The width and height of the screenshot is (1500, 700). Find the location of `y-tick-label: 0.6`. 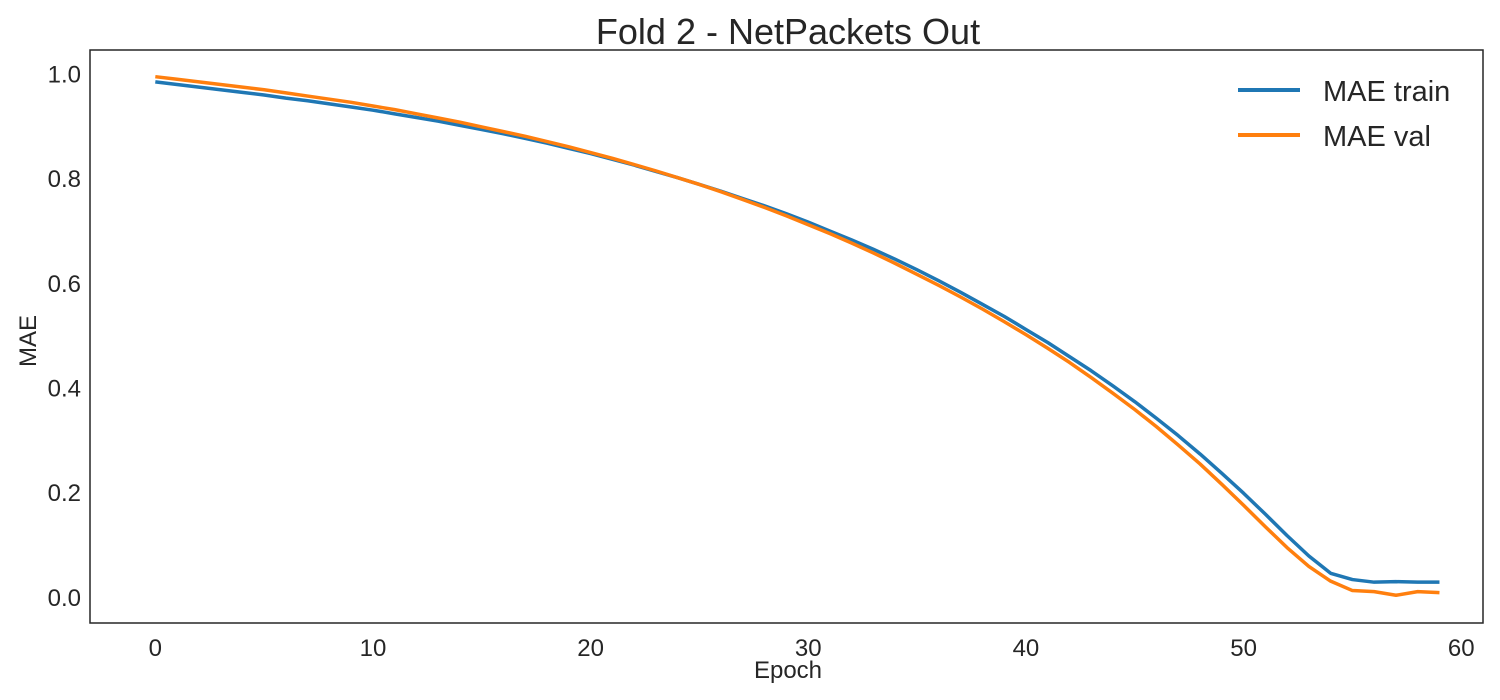

y-tick-label: 0.6 is located at coordinates (64, 284).